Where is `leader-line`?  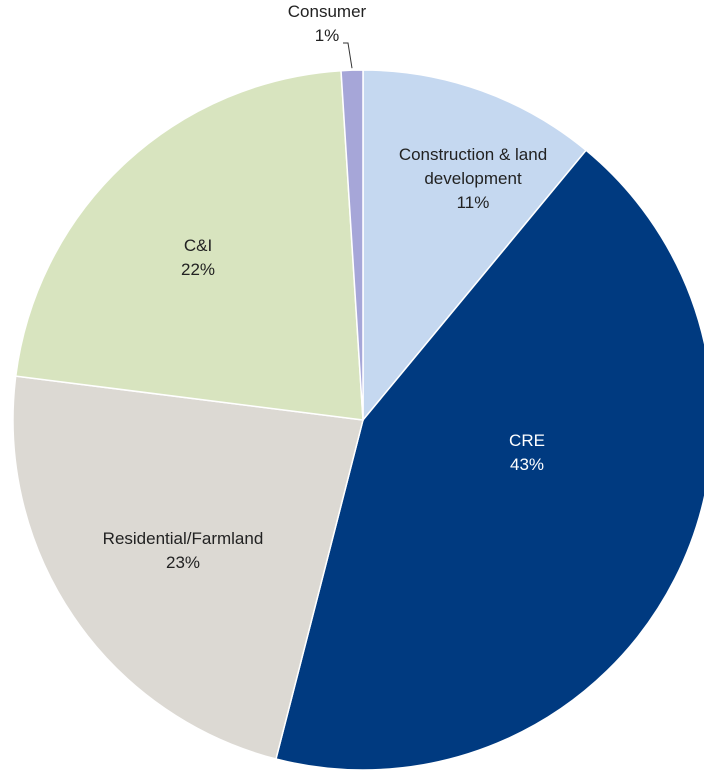
leader-line is located at coordinates (348, 55).